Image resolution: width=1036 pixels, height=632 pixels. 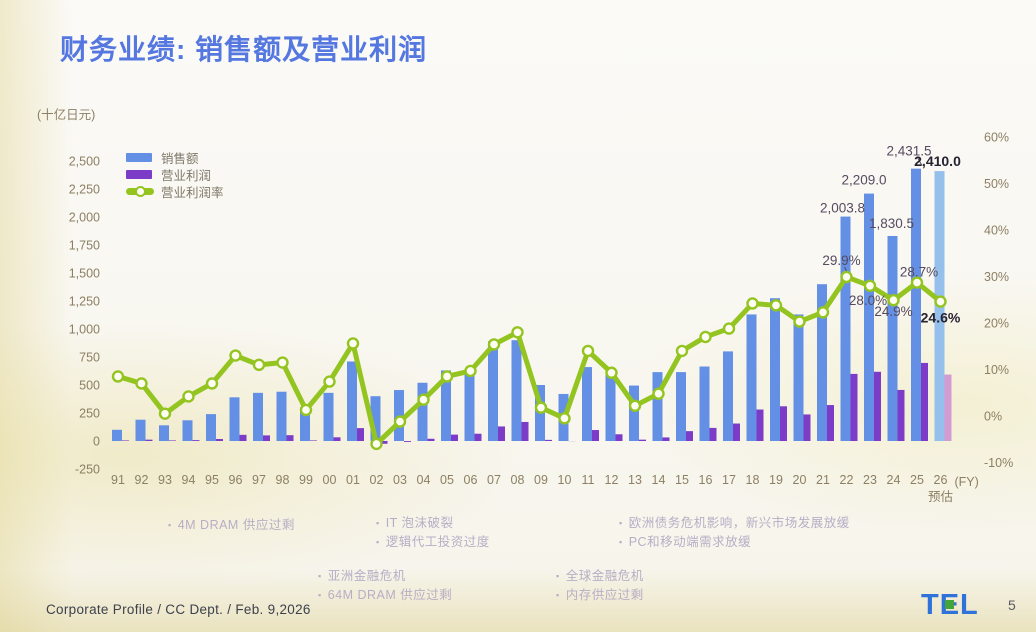 What do you see at coordinates (682, 480) in the screenshot?
I see `x-axis-label-15: 15` at bounding box center [682, 480].